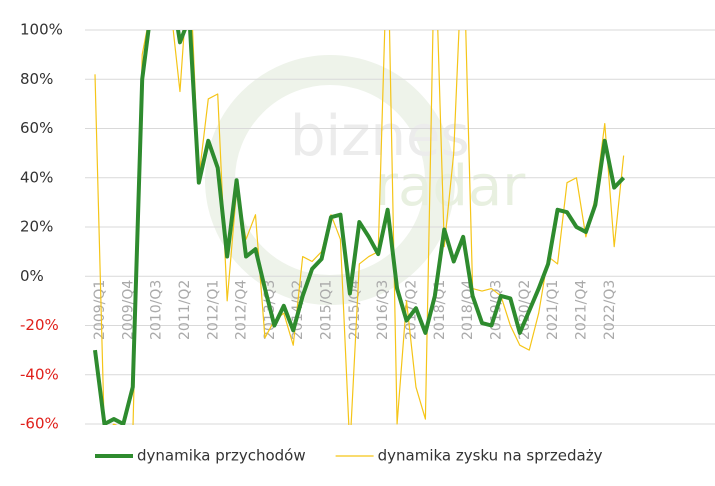 The image size is (715, 486). Describe the element at coordinates (39, 424) in the screenshot. I see `y-tick-label: -60%` at that location.